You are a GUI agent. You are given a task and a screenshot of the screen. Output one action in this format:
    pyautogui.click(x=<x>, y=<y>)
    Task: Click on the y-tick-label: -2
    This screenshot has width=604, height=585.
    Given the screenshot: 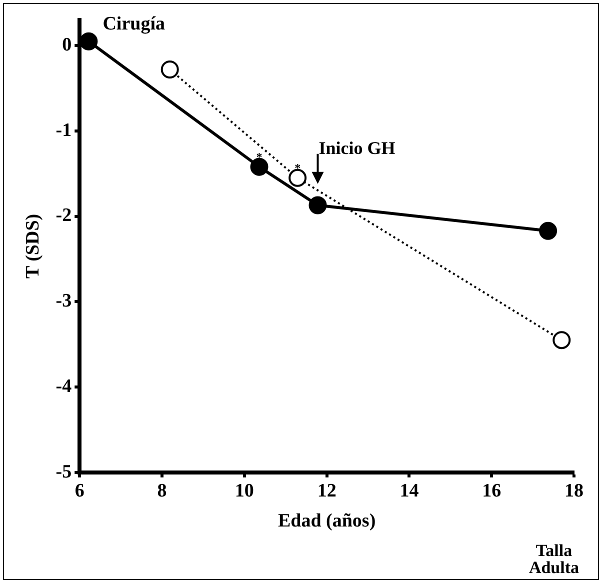 What is the action you would take?
    pyautogui.click(x=64, y=215)
    